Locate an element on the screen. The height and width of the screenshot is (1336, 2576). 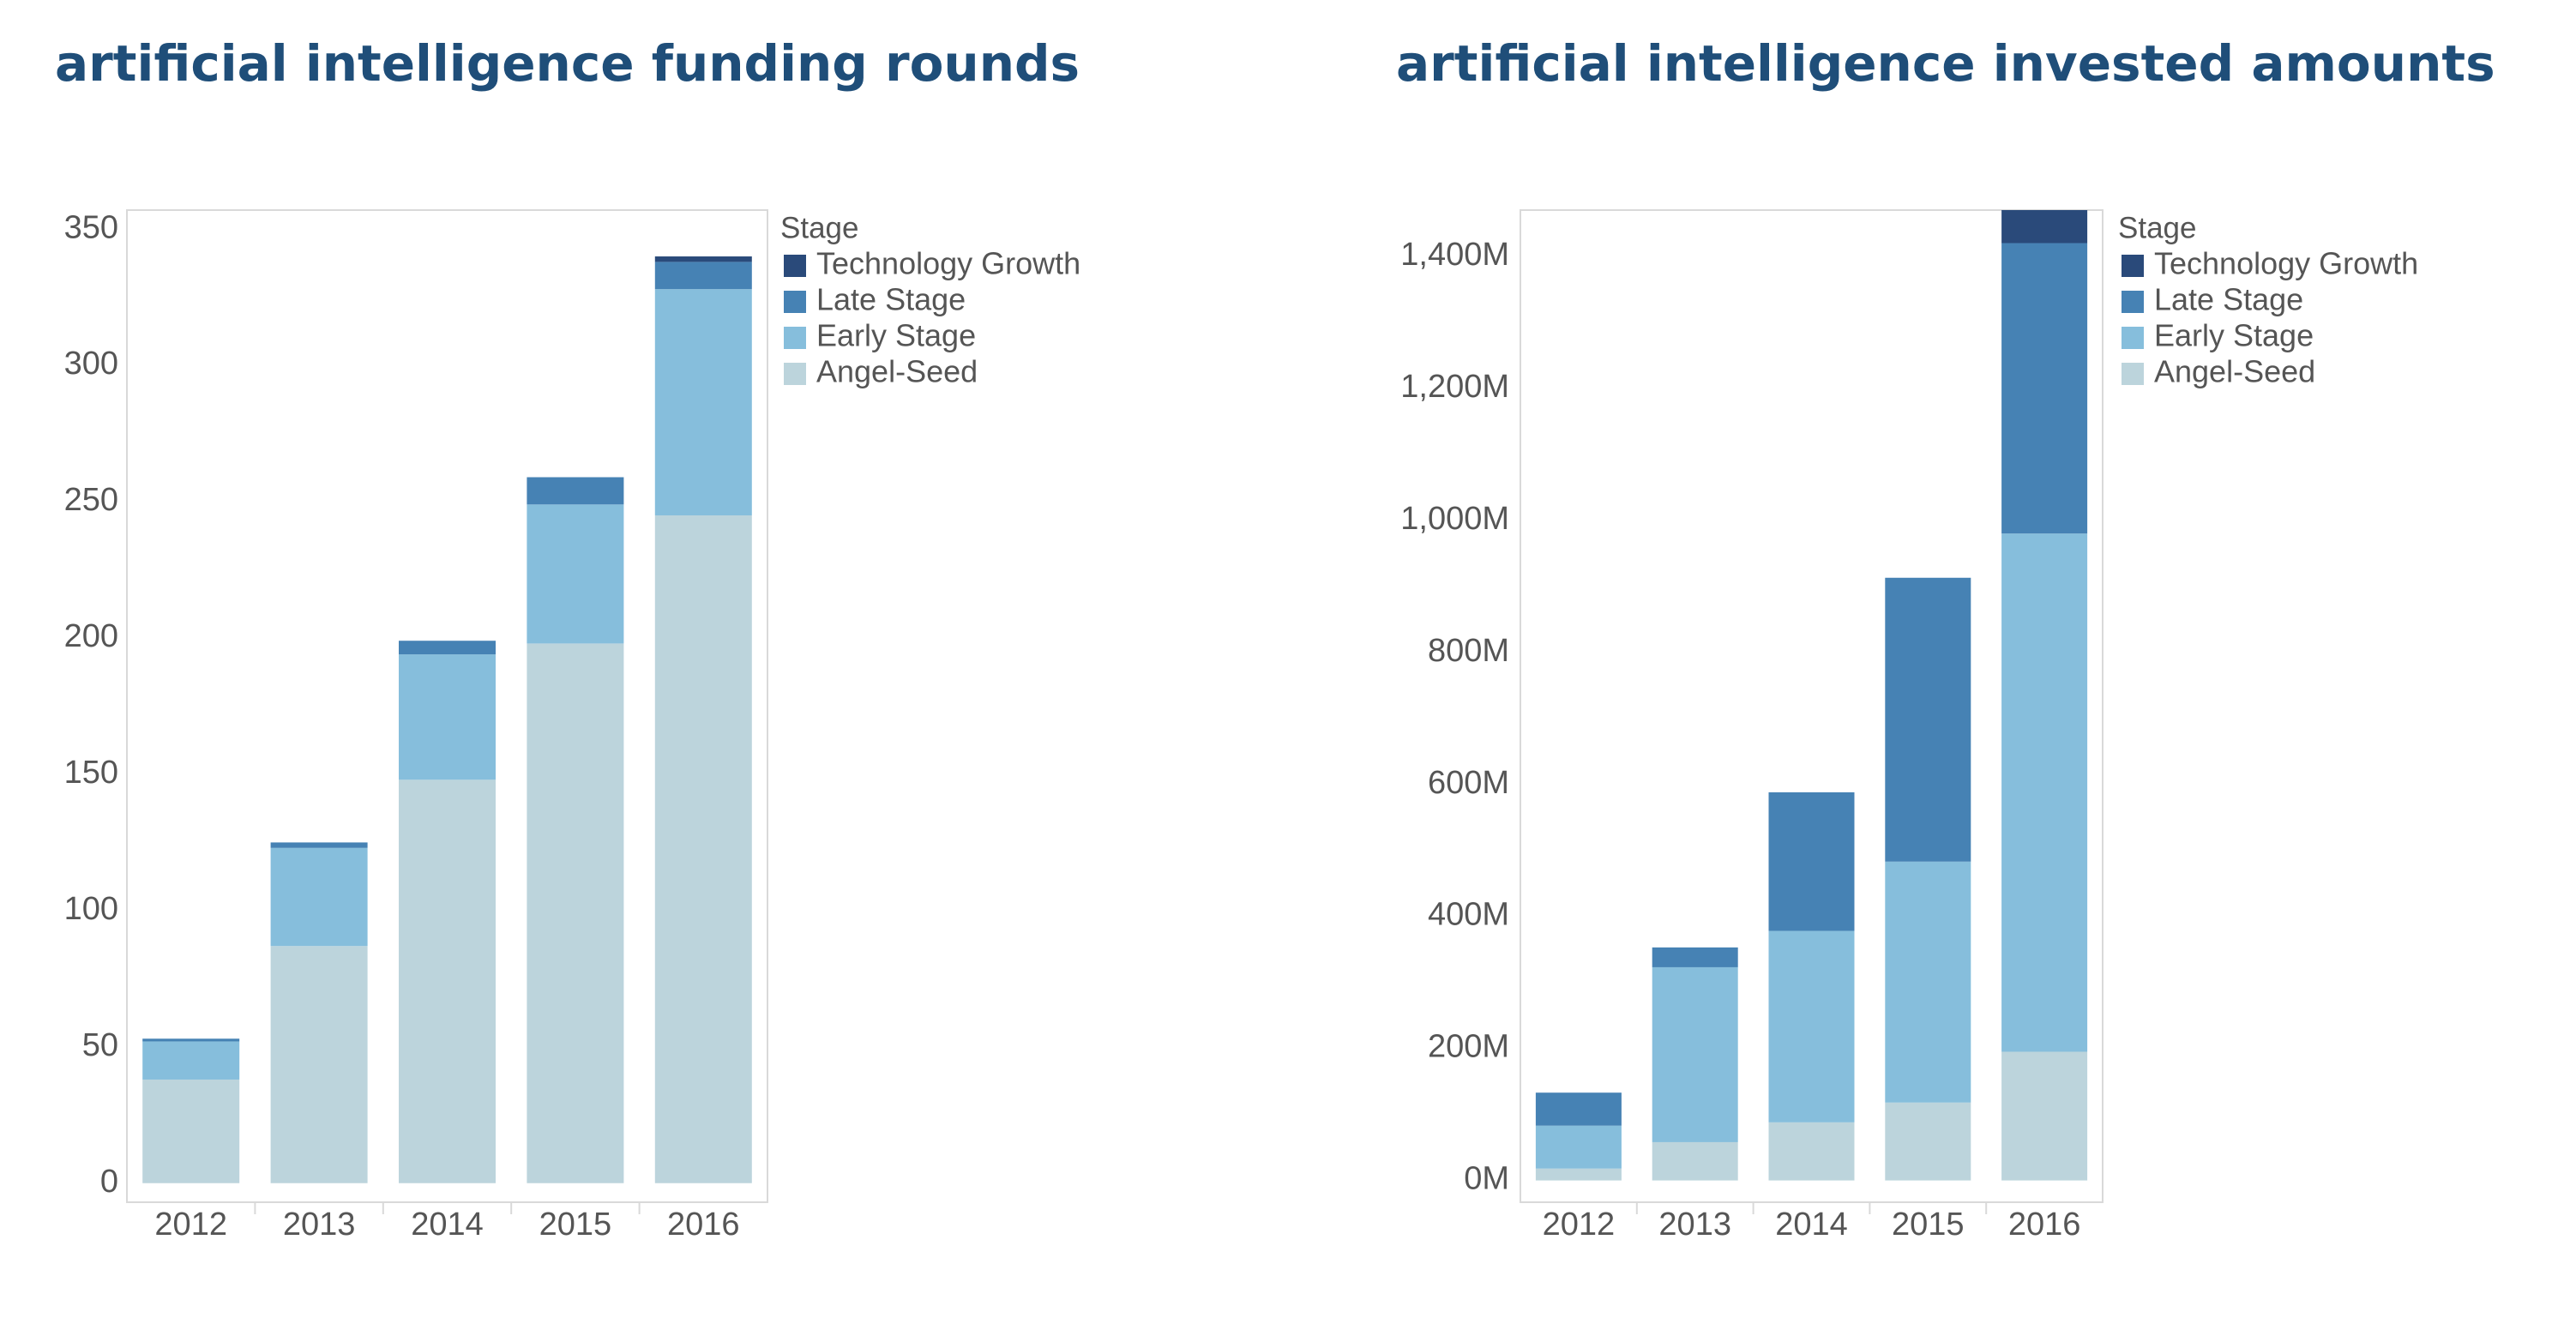
y-tick-label: 50 is located at coordinates (100, 1045).